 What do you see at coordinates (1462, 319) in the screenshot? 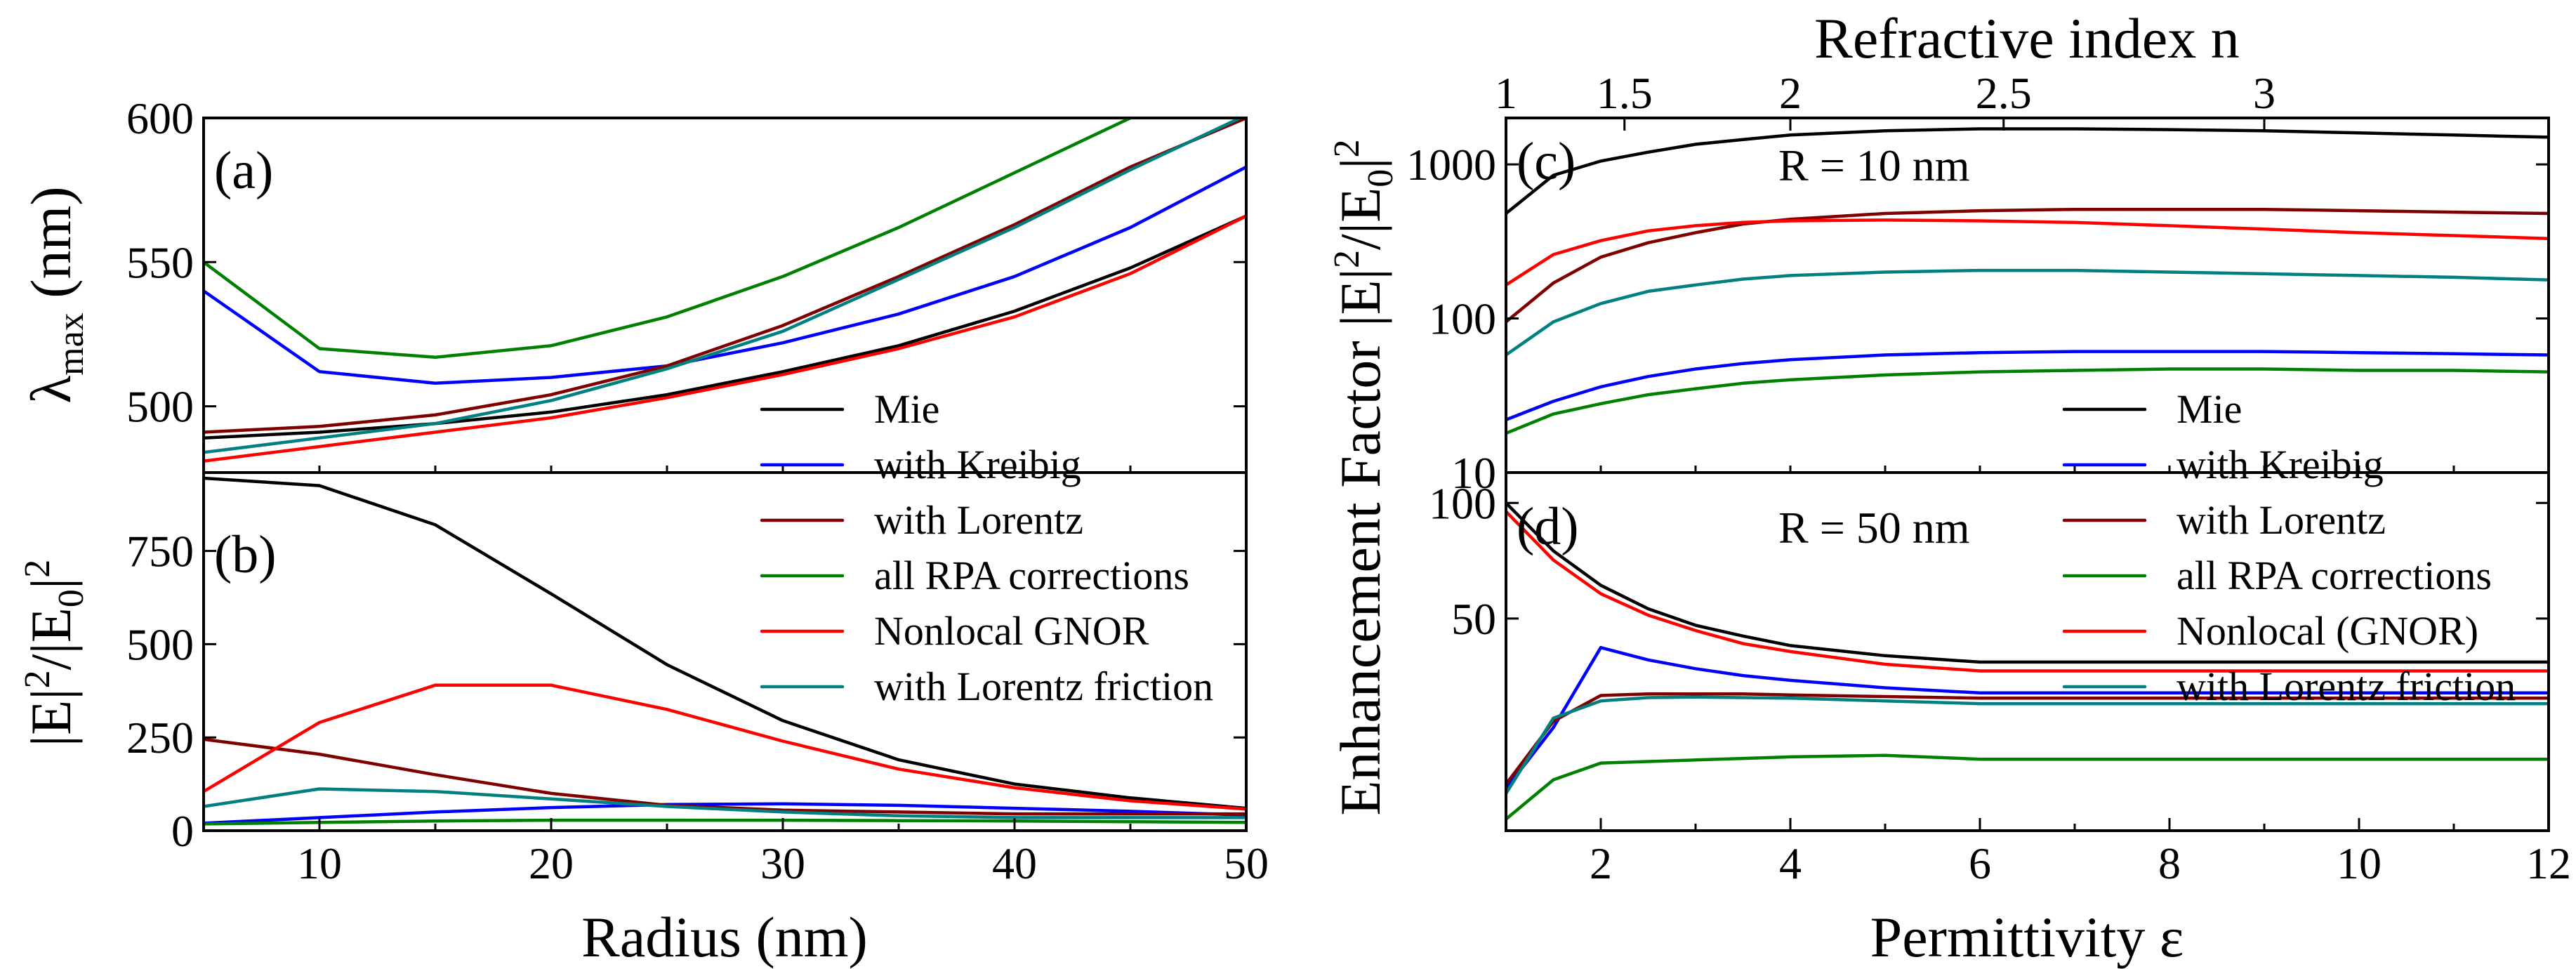
I see `panel-c-ytick-label: 100` at bounding box center [1462, 319].